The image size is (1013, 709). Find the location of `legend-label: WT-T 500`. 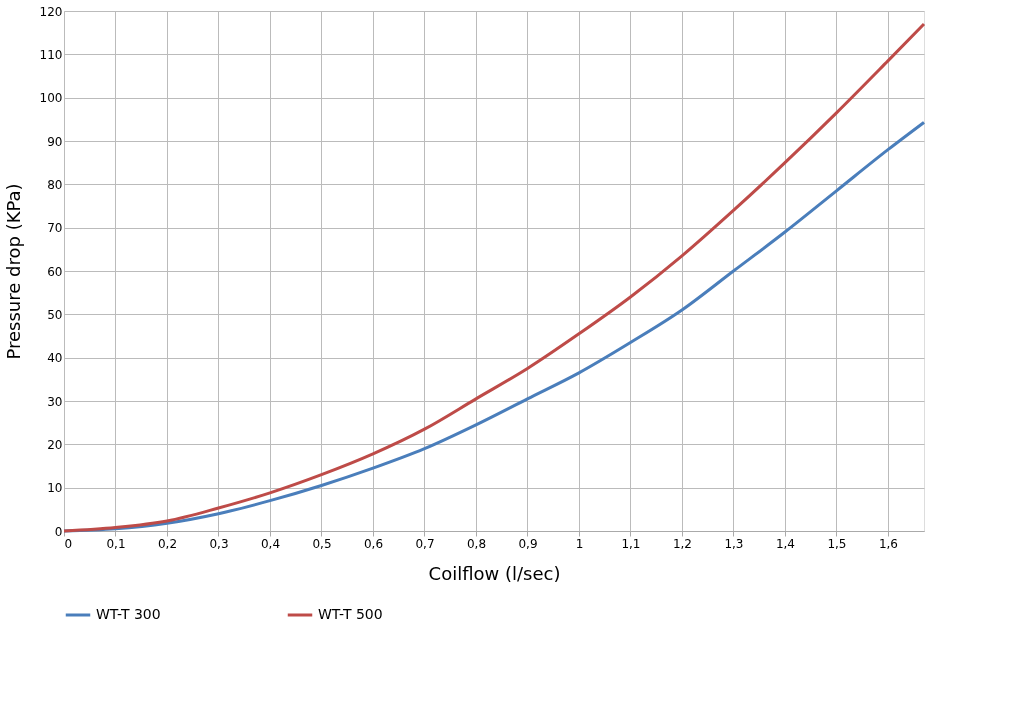

legend-label: WT-T 500 is located at coordinates (350, 614).